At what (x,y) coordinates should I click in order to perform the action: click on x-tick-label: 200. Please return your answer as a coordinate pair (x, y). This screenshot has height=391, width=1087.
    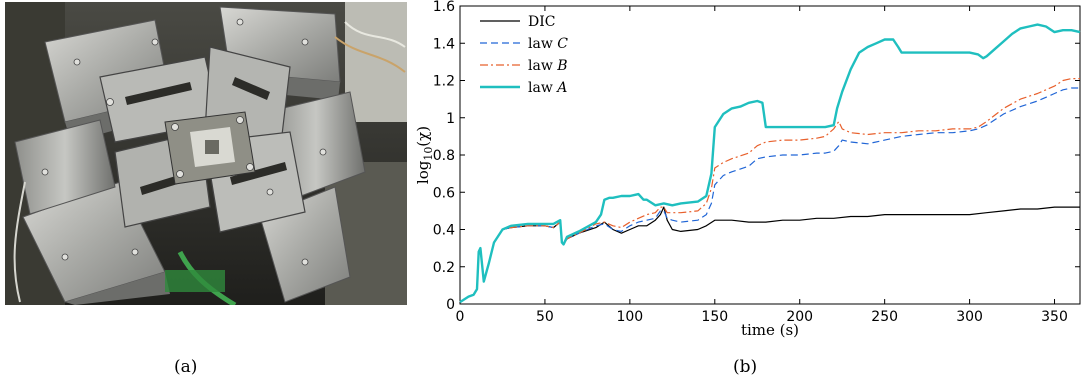
    Looking at the image, I should click on (799, 317).